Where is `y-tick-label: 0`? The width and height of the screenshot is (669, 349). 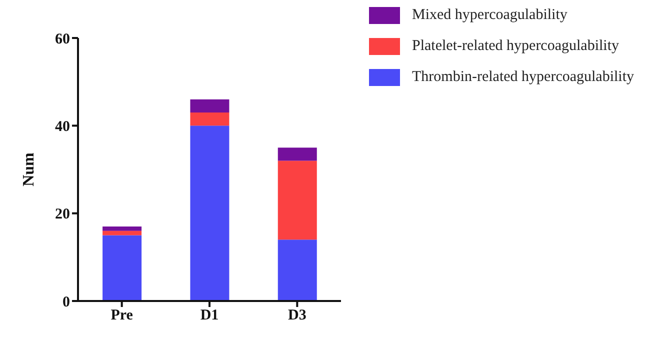 y-tick-label: 0 is located at coordinates (66, 302).